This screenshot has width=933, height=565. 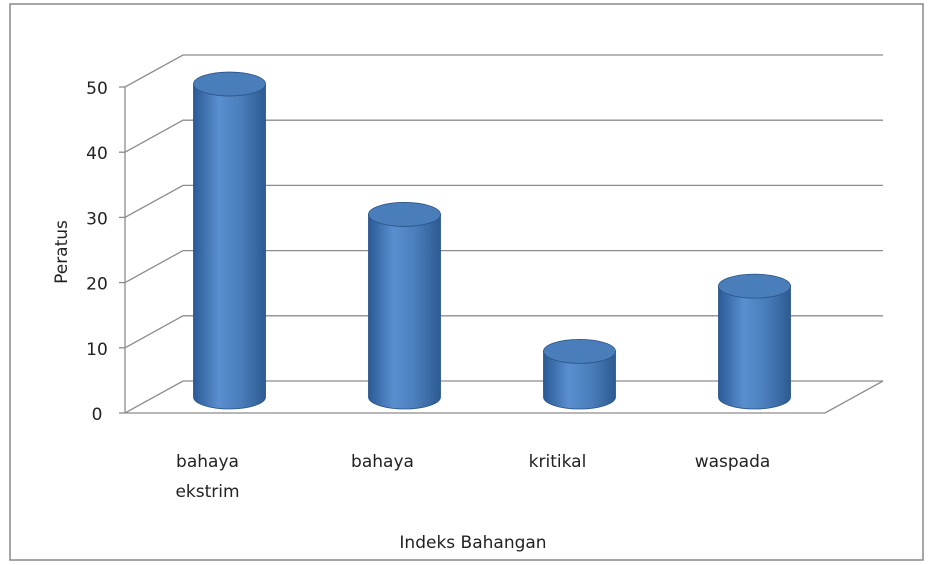 I want to click on y-tick-label: 20, so click(x=97, y=285).